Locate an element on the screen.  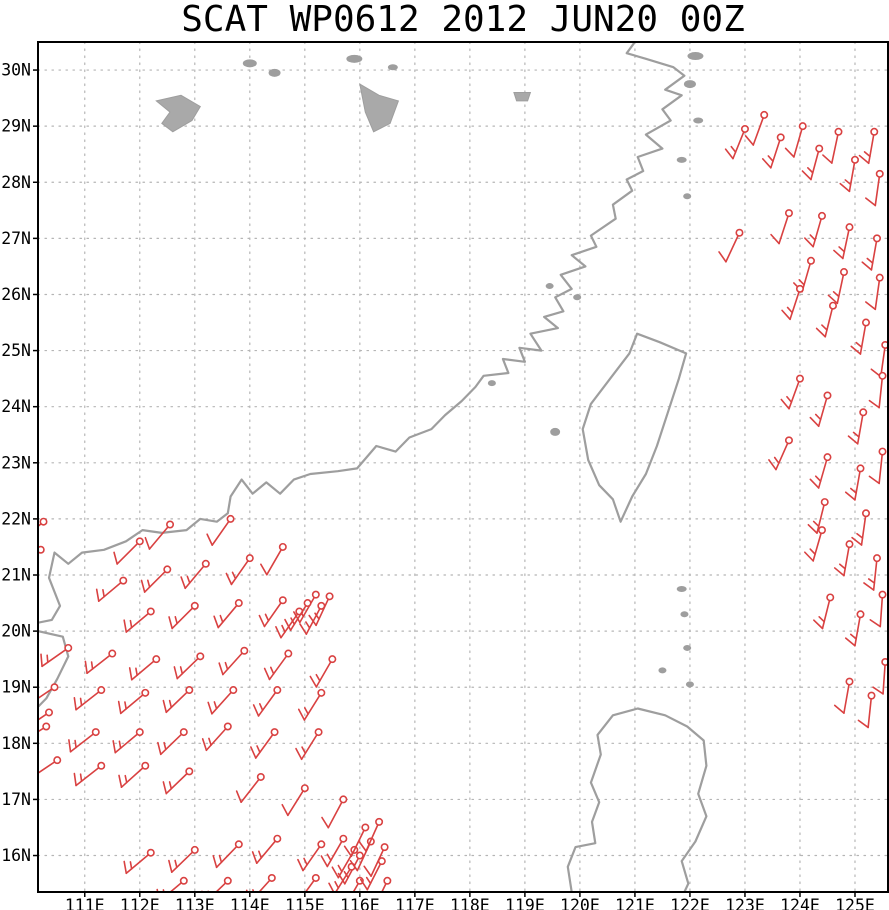
plot-title: SCAT WP0612 2012 JUN20 00Z is located at coordinates (463, 20).